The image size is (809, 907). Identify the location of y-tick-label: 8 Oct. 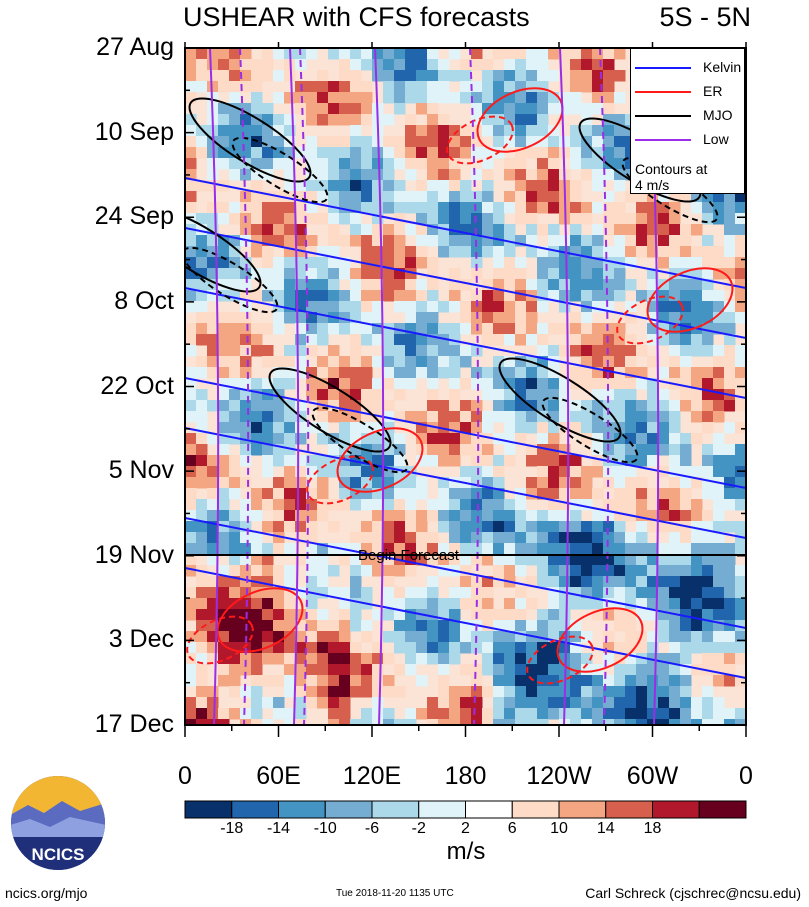
(144, 300).